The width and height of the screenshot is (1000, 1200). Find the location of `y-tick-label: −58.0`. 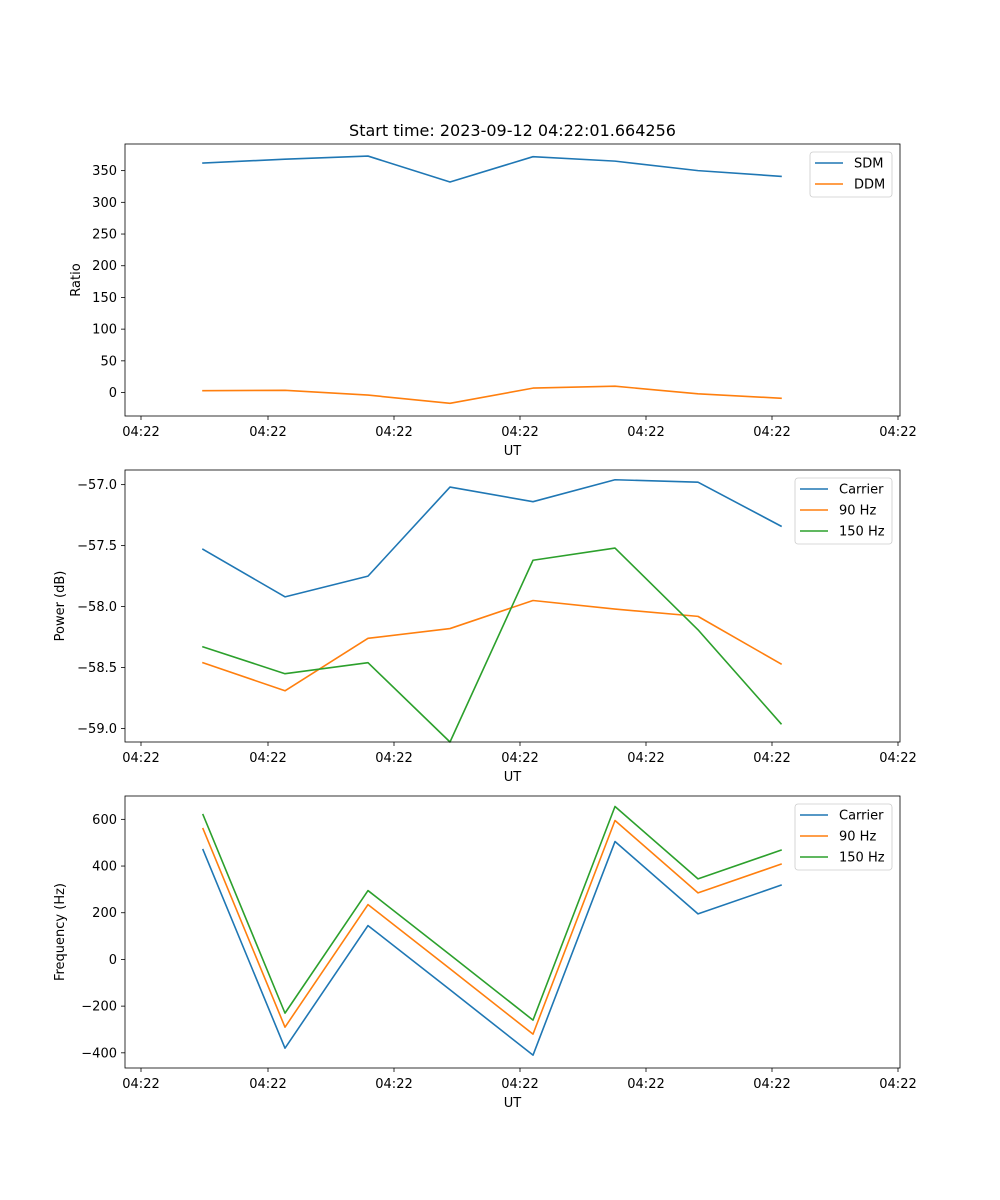

y-tick-label: −58.0 is located at coordinates (97, 607).